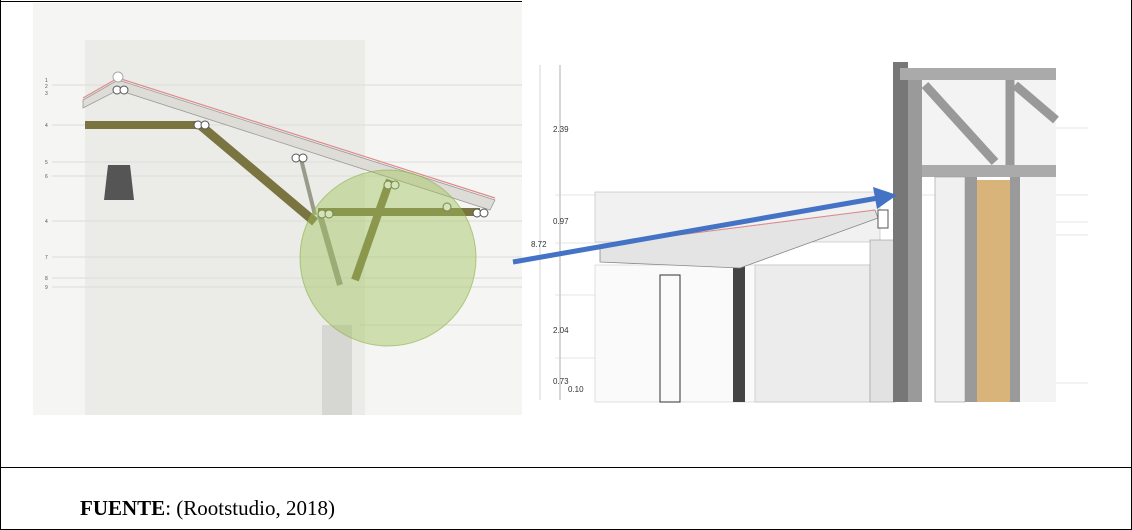 The width and height of the screenshot is (1132, 530). Describe the element at coordinates (670, 338) in the screenshot. I see `lattice-column` at that location.